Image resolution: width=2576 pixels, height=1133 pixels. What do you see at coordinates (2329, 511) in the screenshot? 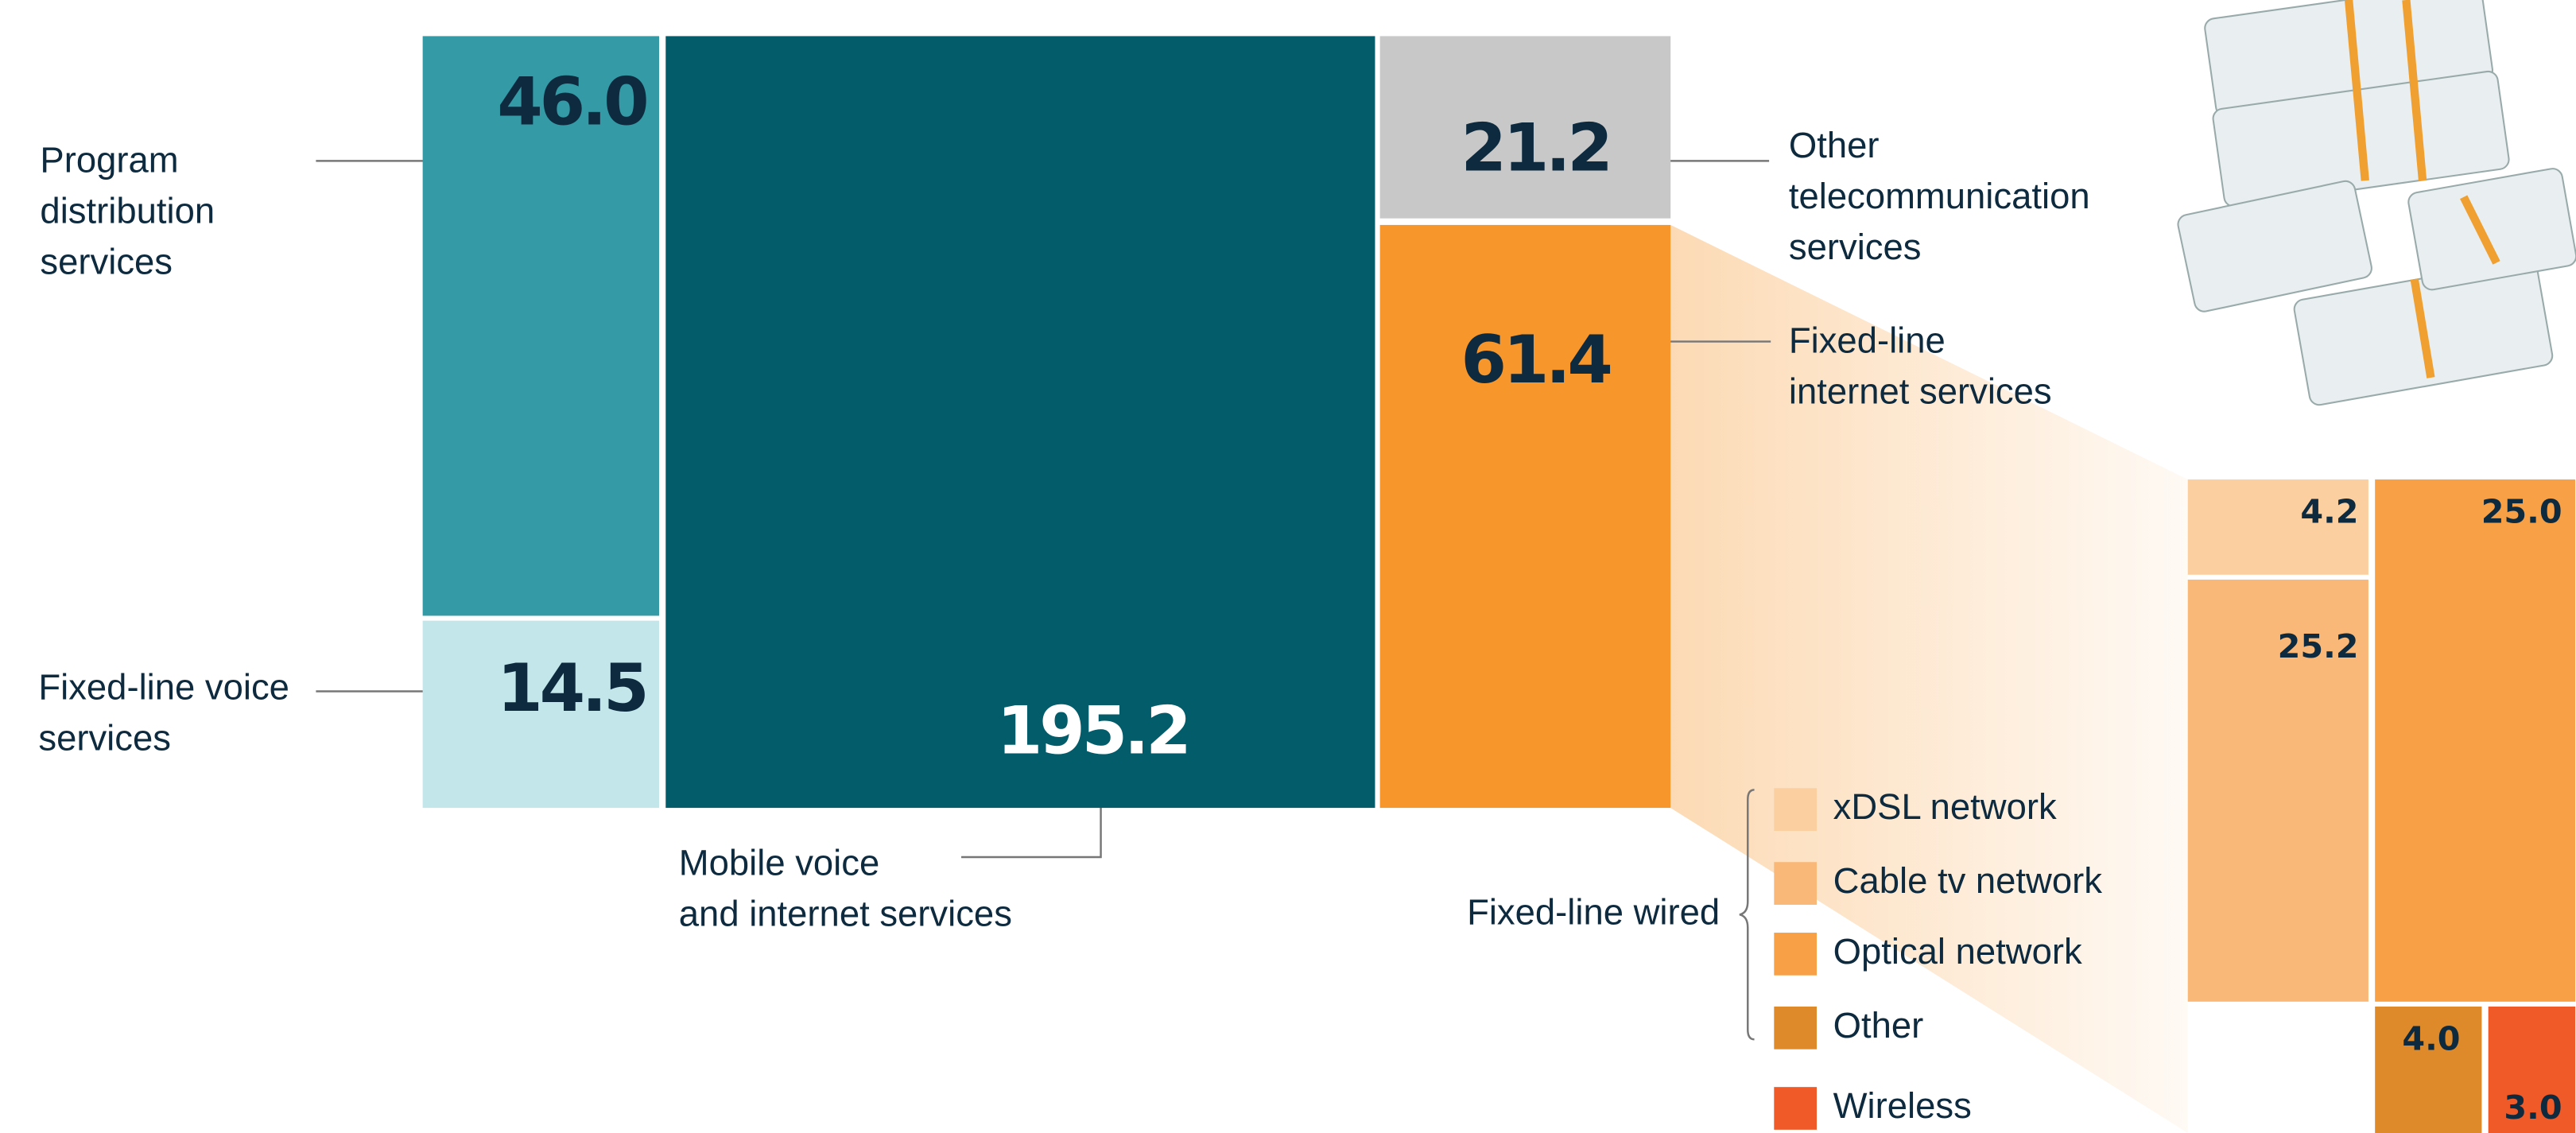
I see `value-label: 4.2` at bounding box center [2329, 511].